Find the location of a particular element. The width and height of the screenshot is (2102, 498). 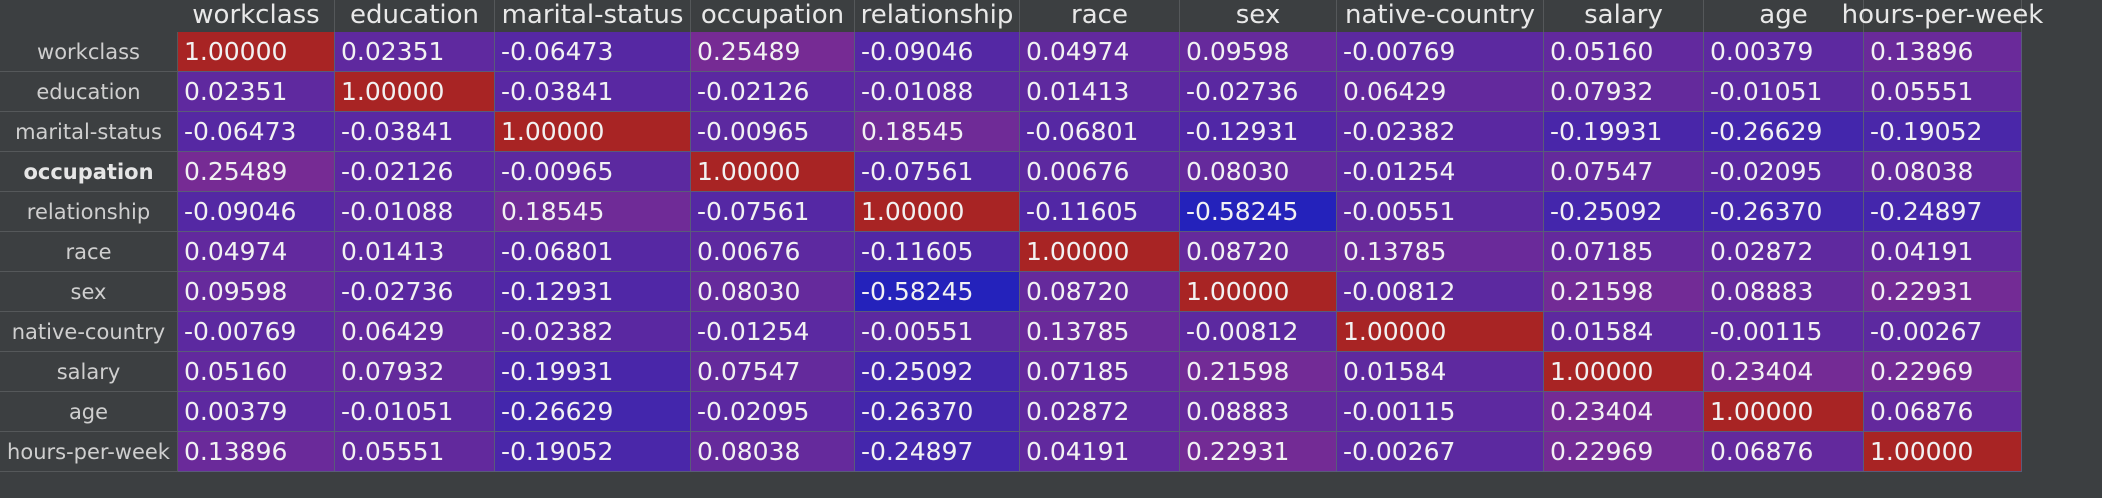

table-cell: -0.19052 is located at coordinates (1943, 132).